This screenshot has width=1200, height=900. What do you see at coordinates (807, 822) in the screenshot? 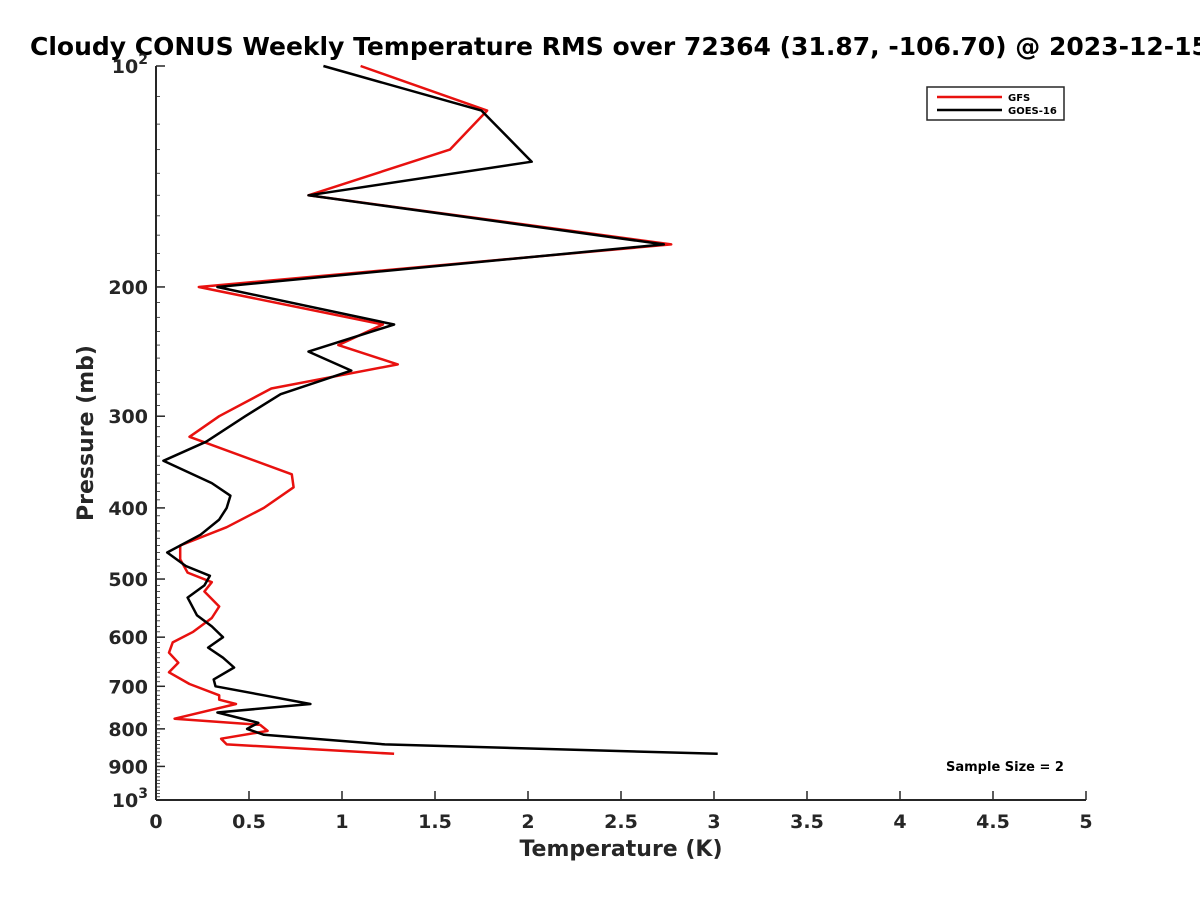
I see `x-tick-label: 3.5` at bounding box center [807, 822].